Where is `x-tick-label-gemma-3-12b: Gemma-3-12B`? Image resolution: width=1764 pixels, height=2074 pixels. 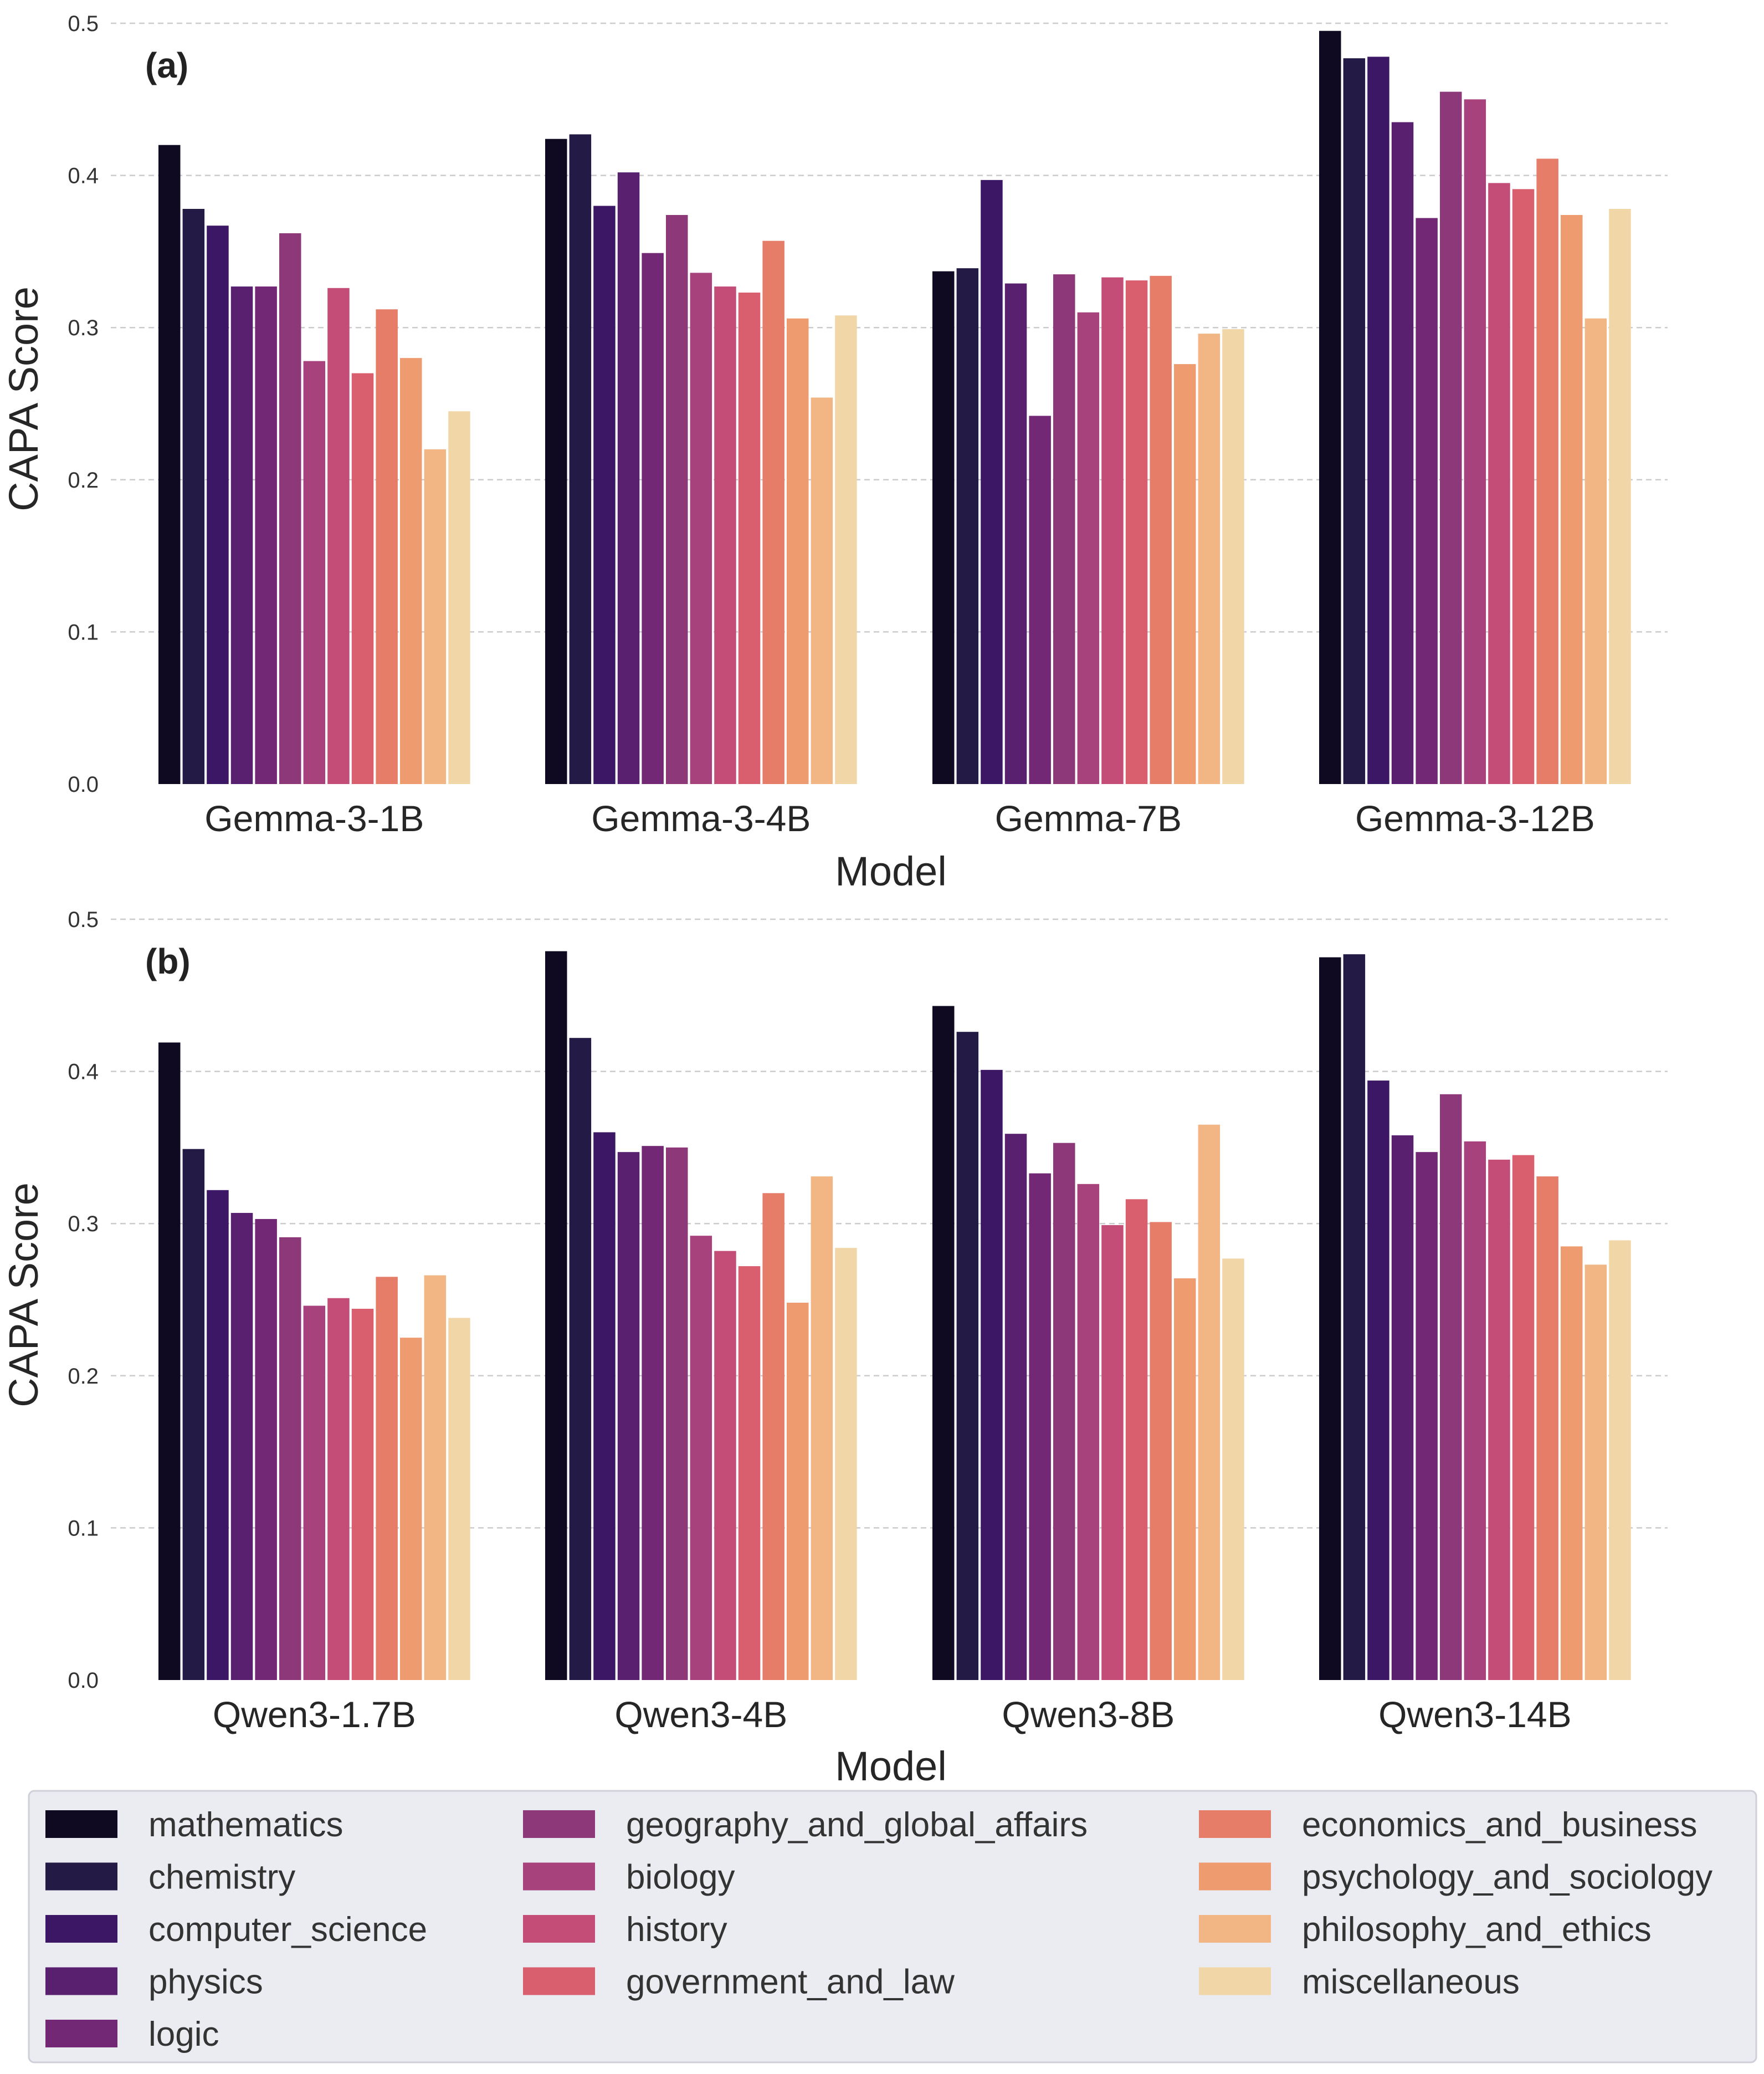
x-tick-label-gemma-3-12b: Gemma-3-12B is located at coordinates (1475, 818).